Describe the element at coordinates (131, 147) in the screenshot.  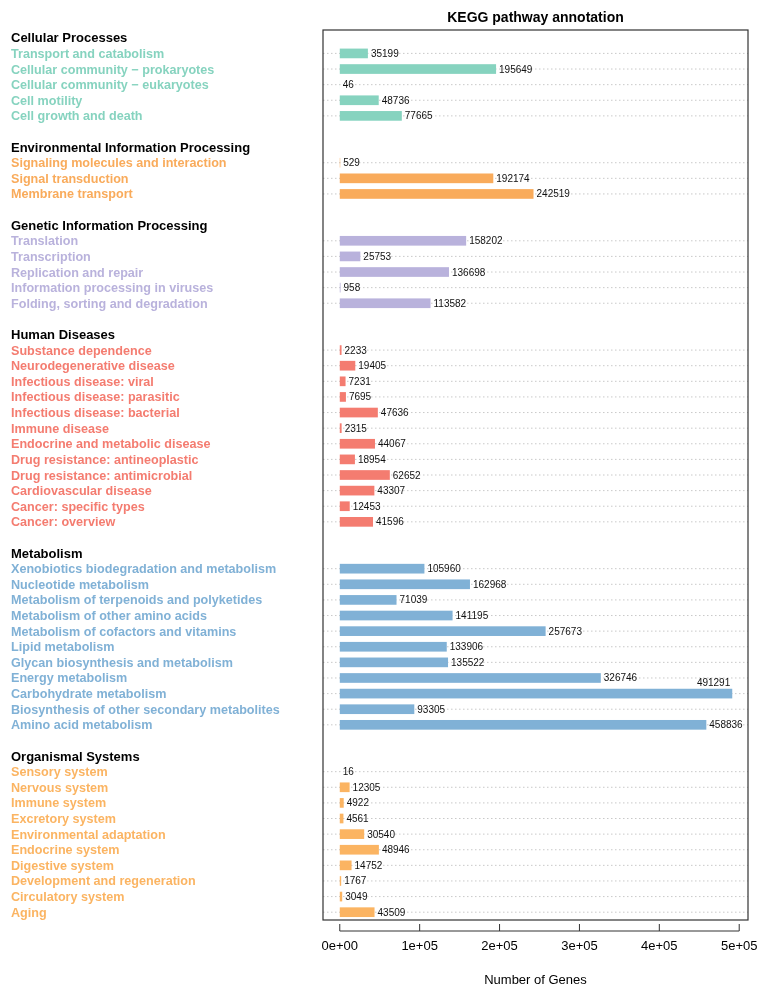
I see `y-tick-label: Environmental Information Processing` at that location.